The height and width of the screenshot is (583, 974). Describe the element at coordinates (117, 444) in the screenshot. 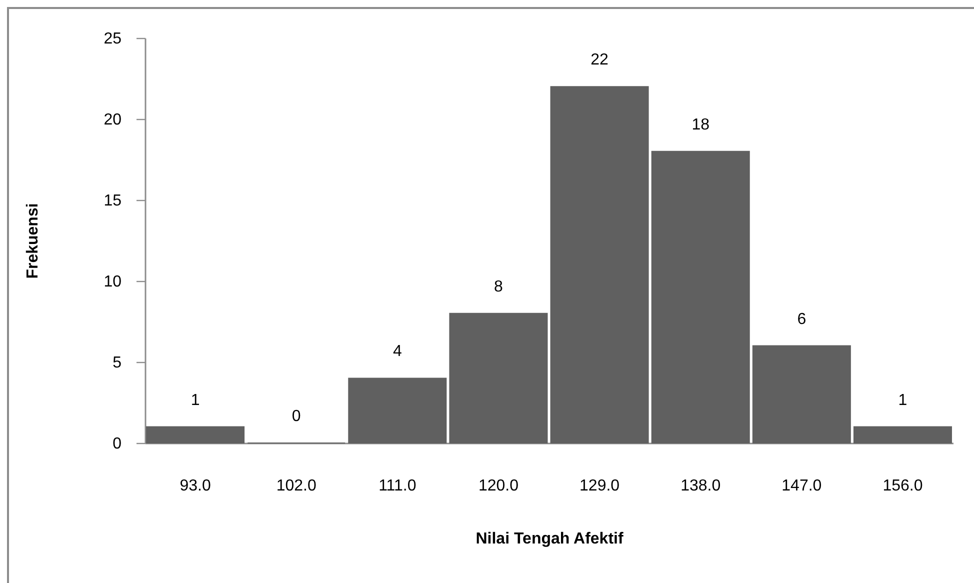

I see `y-tick-label: 0` at that location.